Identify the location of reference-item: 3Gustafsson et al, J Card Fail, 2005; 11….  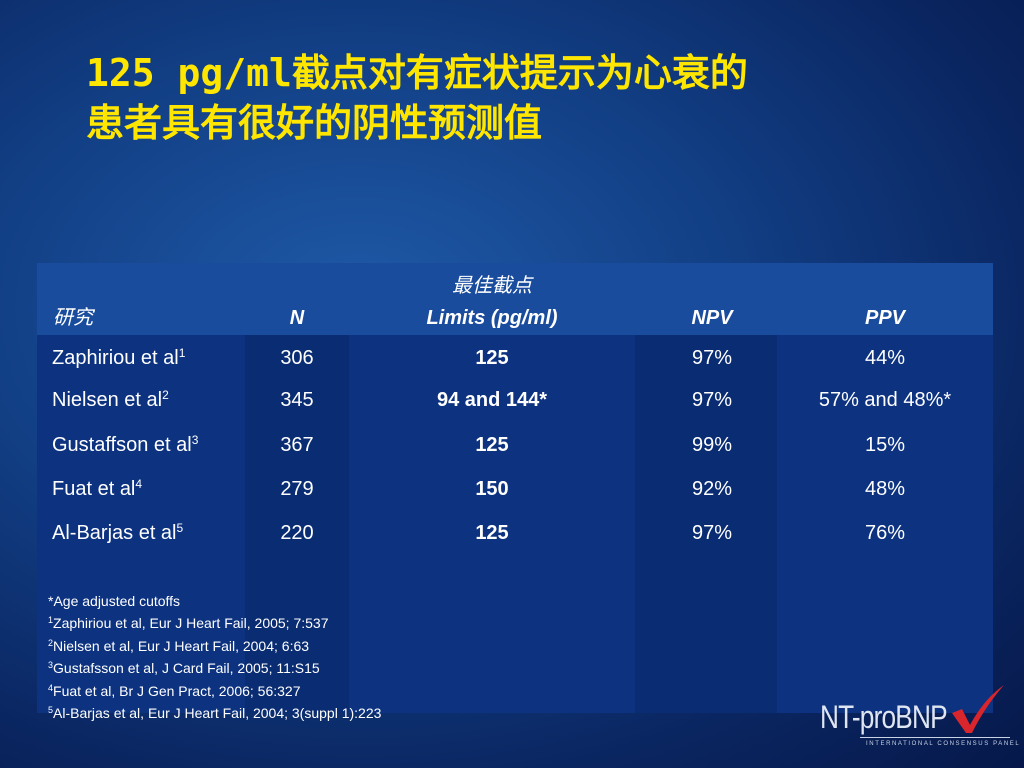
(184, 668).